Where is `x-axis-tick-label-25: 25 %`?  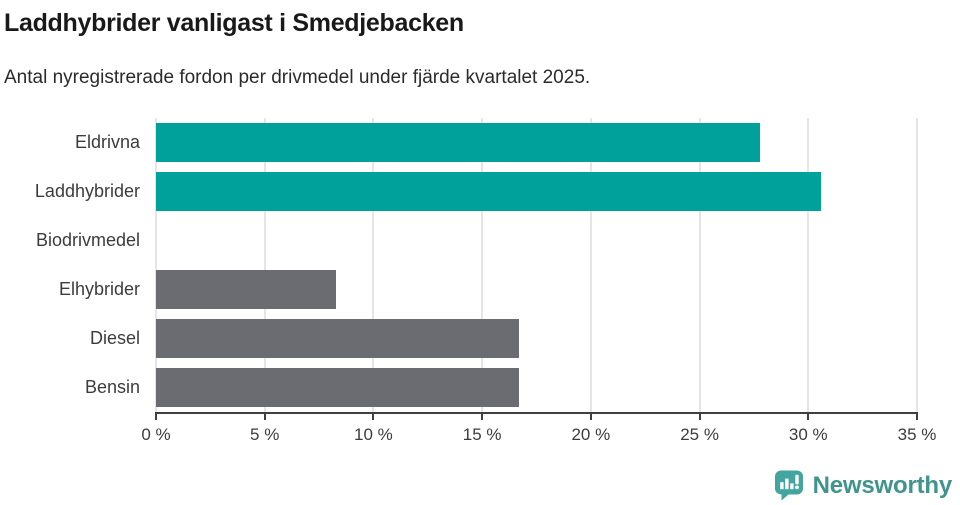
x-axis-tick-label-25: 25 % is located at coordinates (699, 434).